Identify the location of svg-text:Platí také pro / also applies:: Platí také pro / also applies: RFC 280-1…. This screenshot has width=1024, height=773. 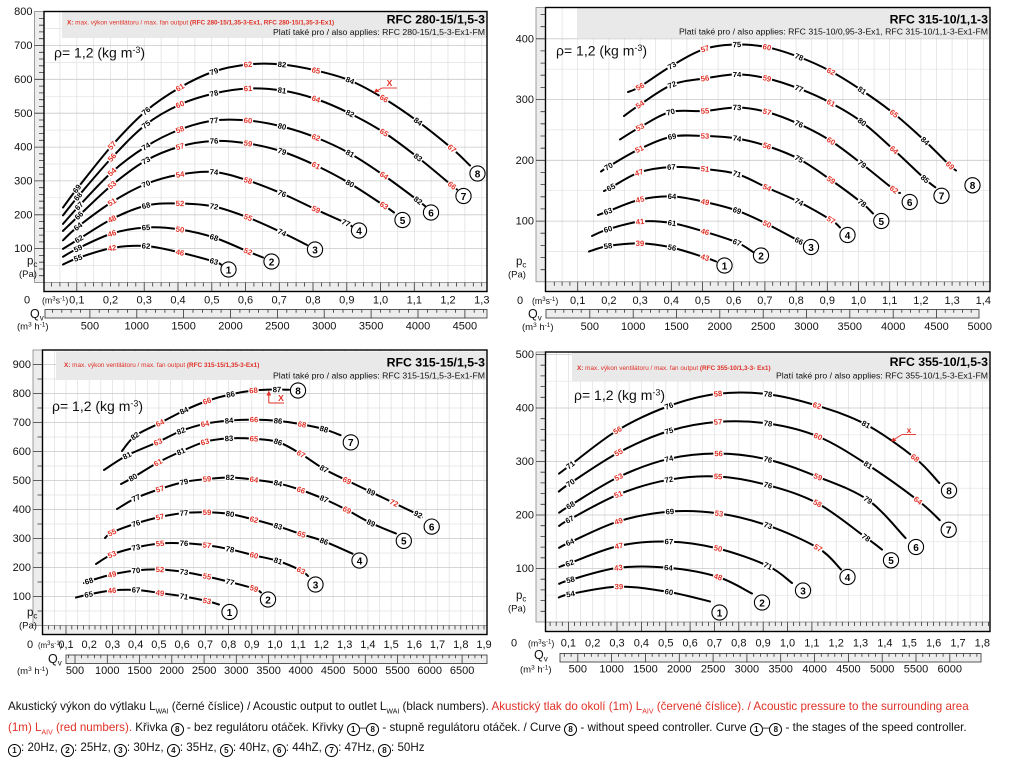
(379, 32).